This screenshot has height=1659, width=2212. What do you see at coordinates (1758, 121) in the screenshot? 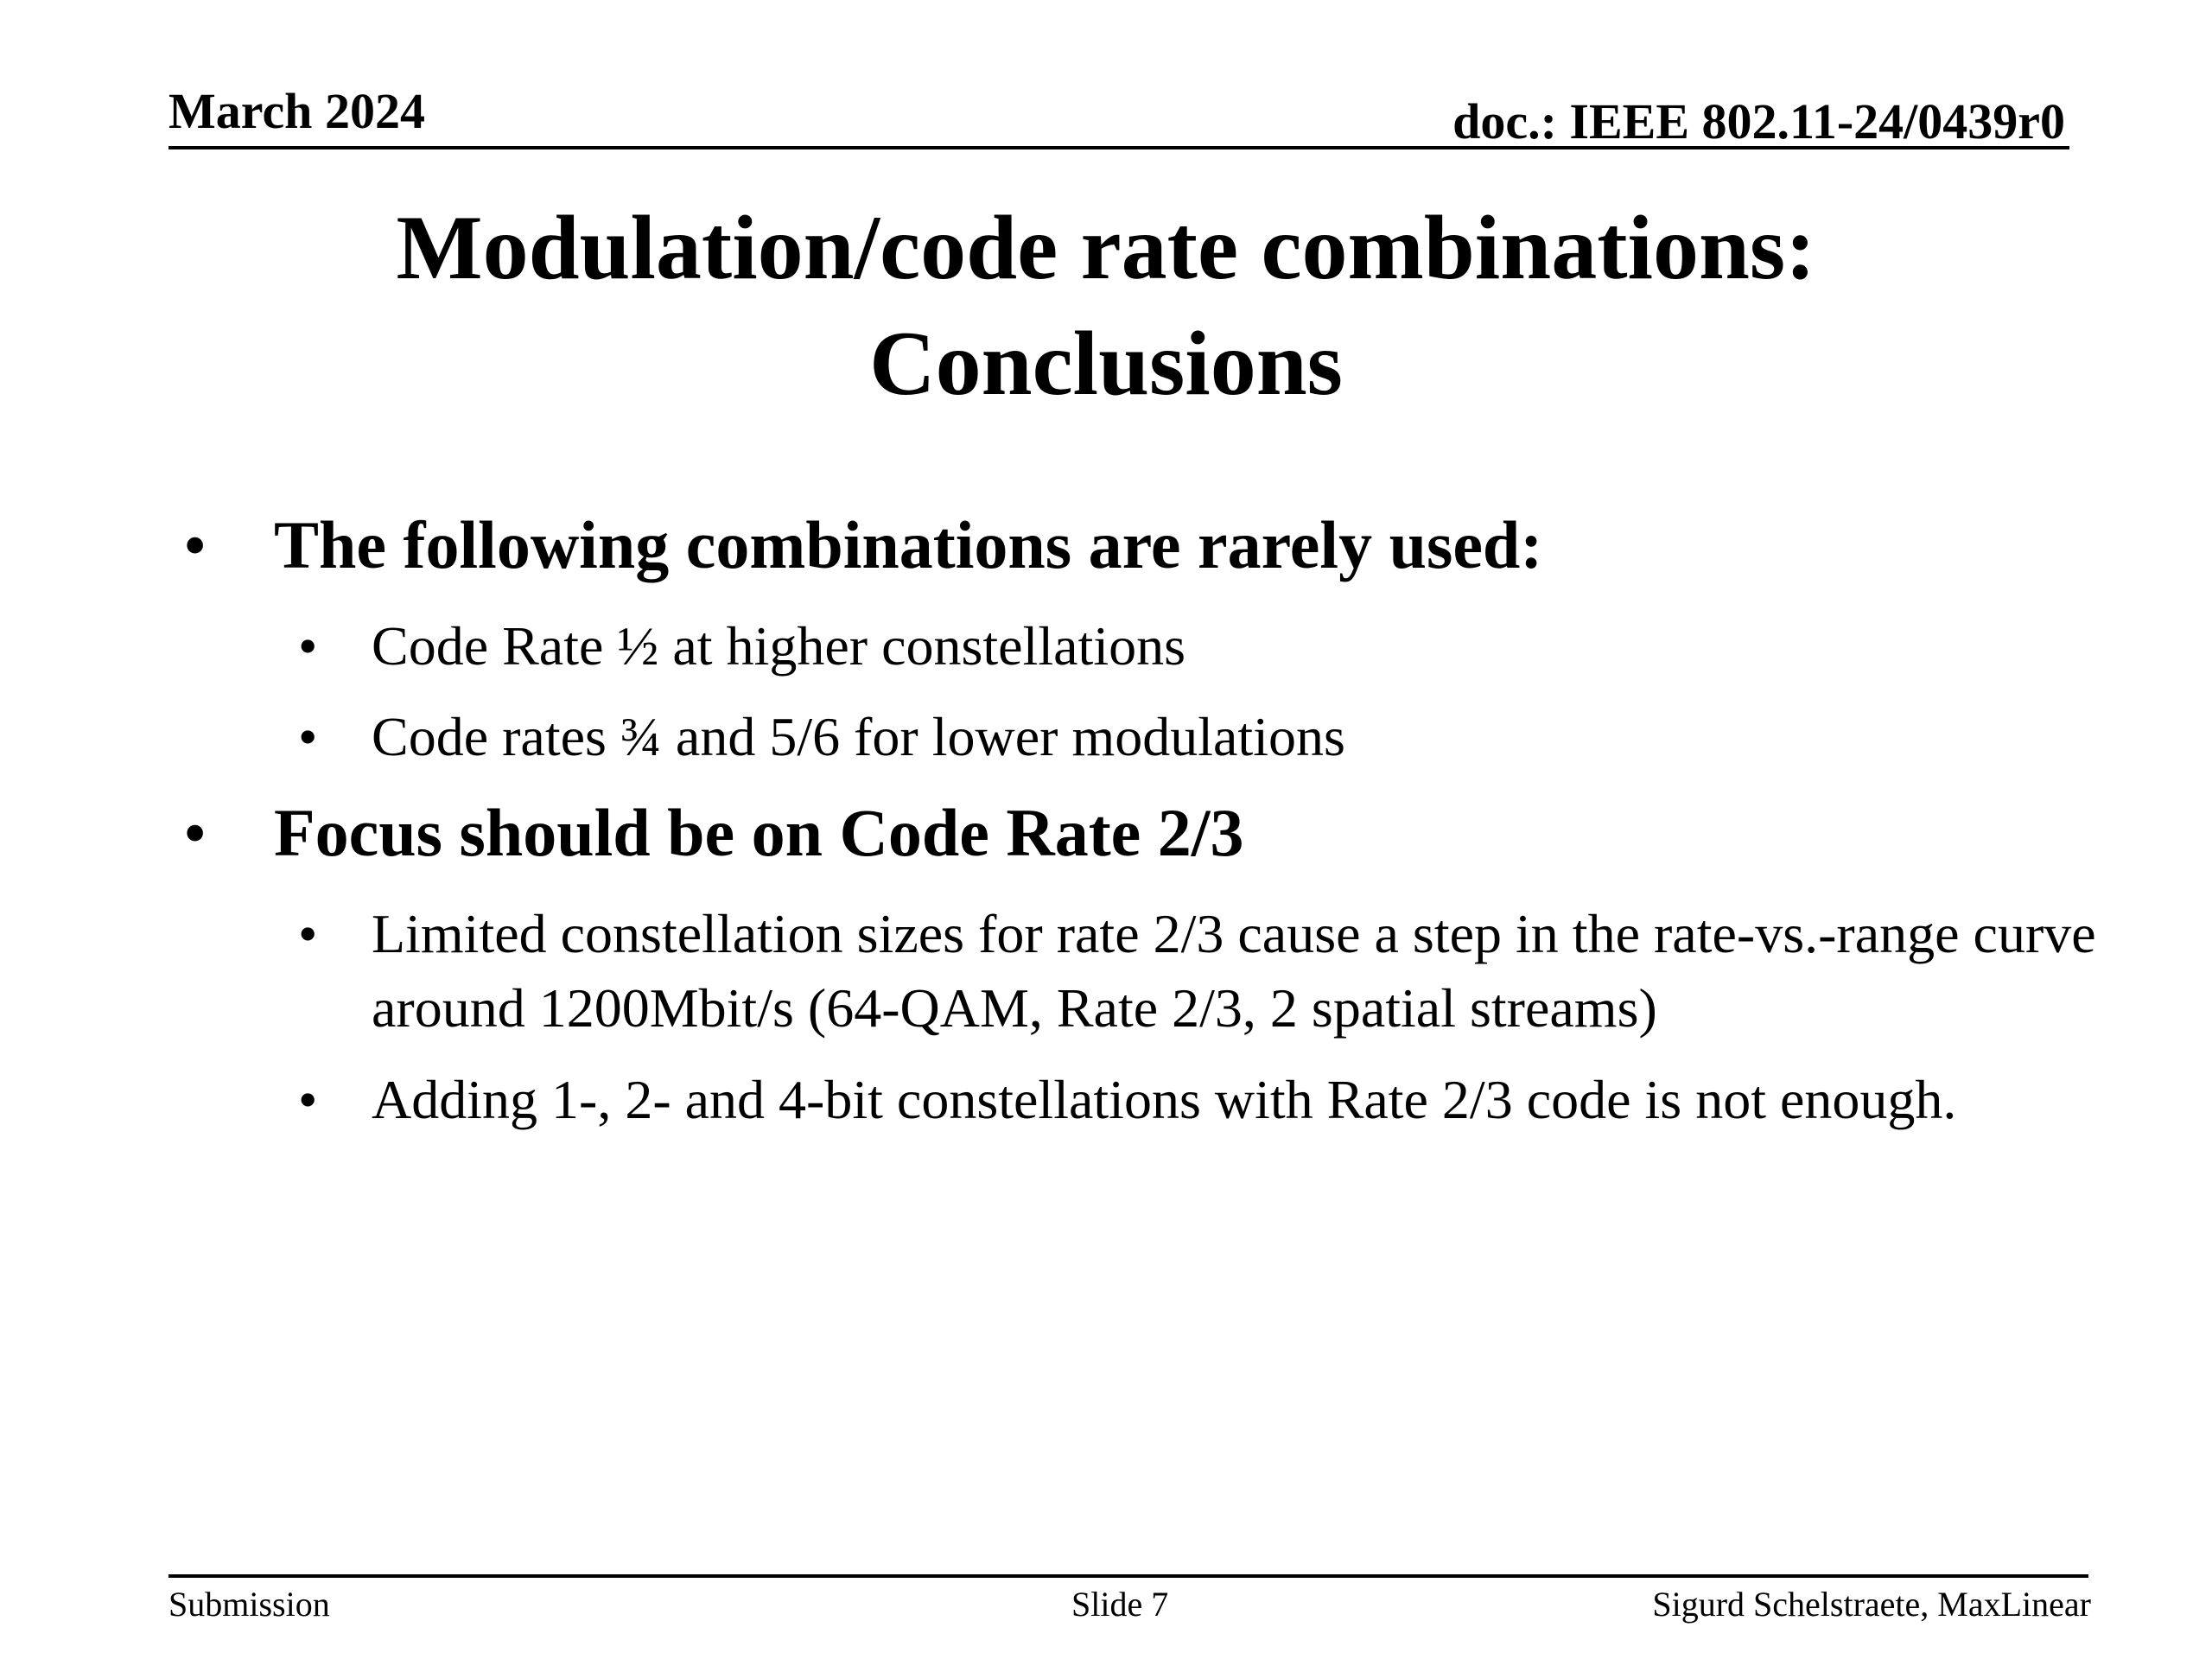
I see `header-doc-id: doc.: IEEE 802.11-24/0439r0` at bounding box center [1758, 121].